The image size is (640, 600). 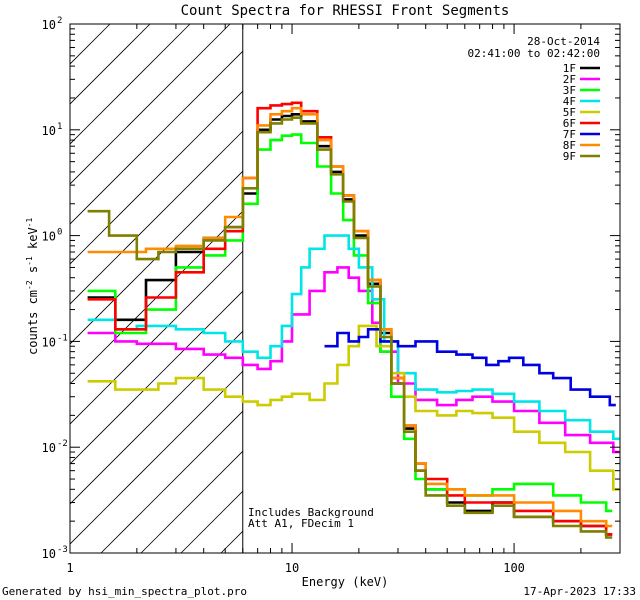 What do you see at coordinates (569, 68) in the screenshot?
I see `legend-label-1F: 1F` at bounding box center [569, 68].